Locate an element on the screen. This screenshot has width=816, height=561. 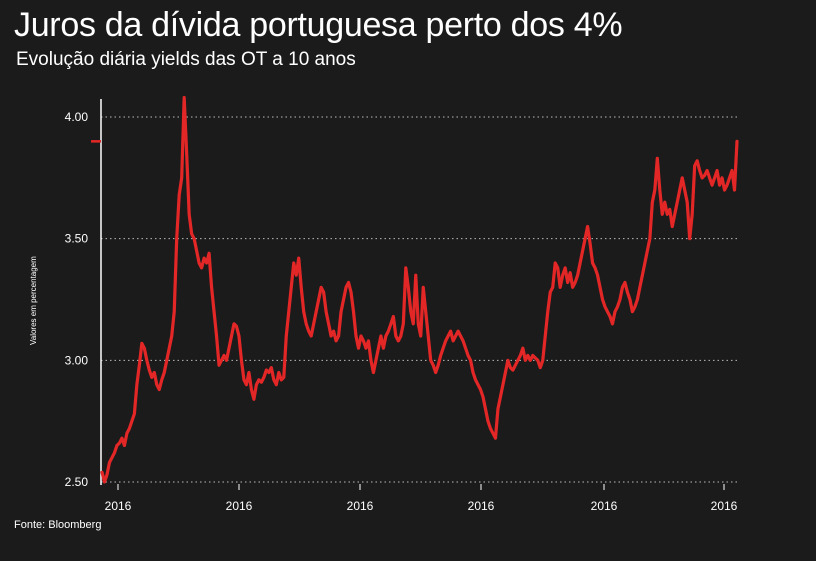
y-tick-label: 3.50 is located at coordinates (77, 239).